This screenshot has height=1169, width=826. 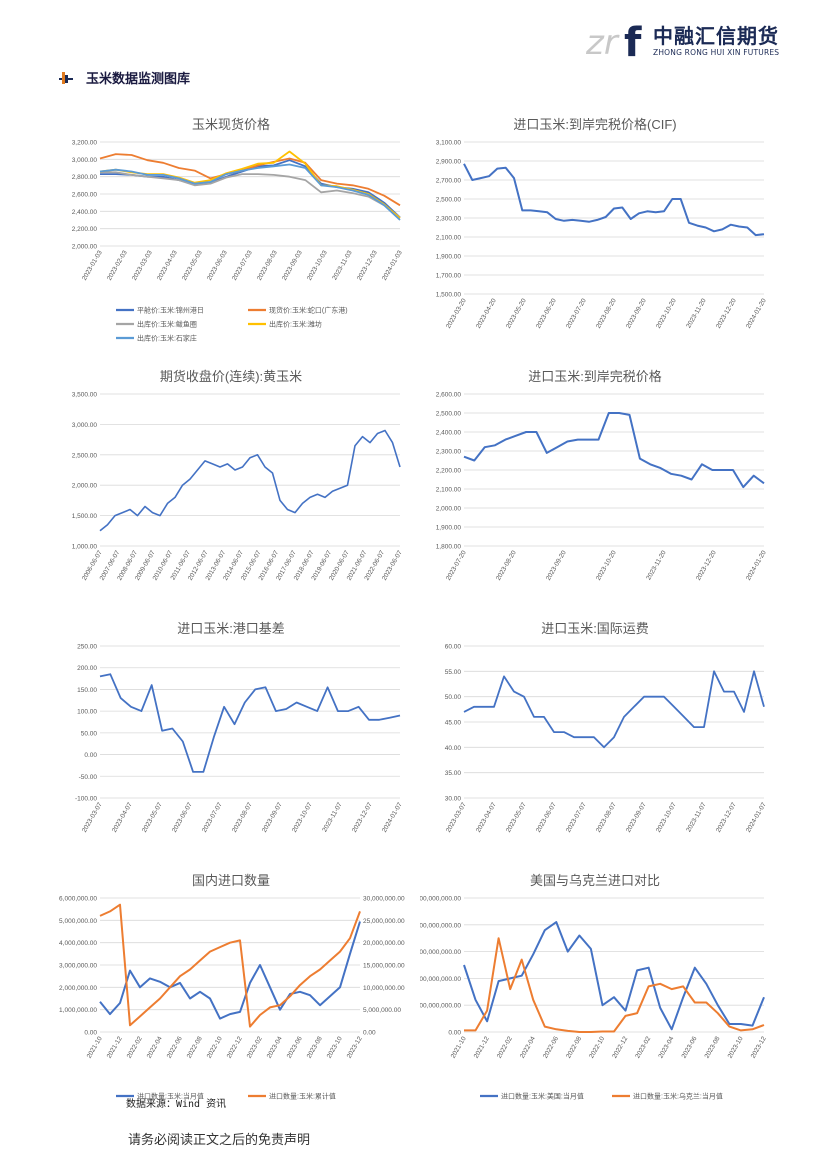 I want to click on c1-xtick: 2023-06-03, so click(x=217, y=265).